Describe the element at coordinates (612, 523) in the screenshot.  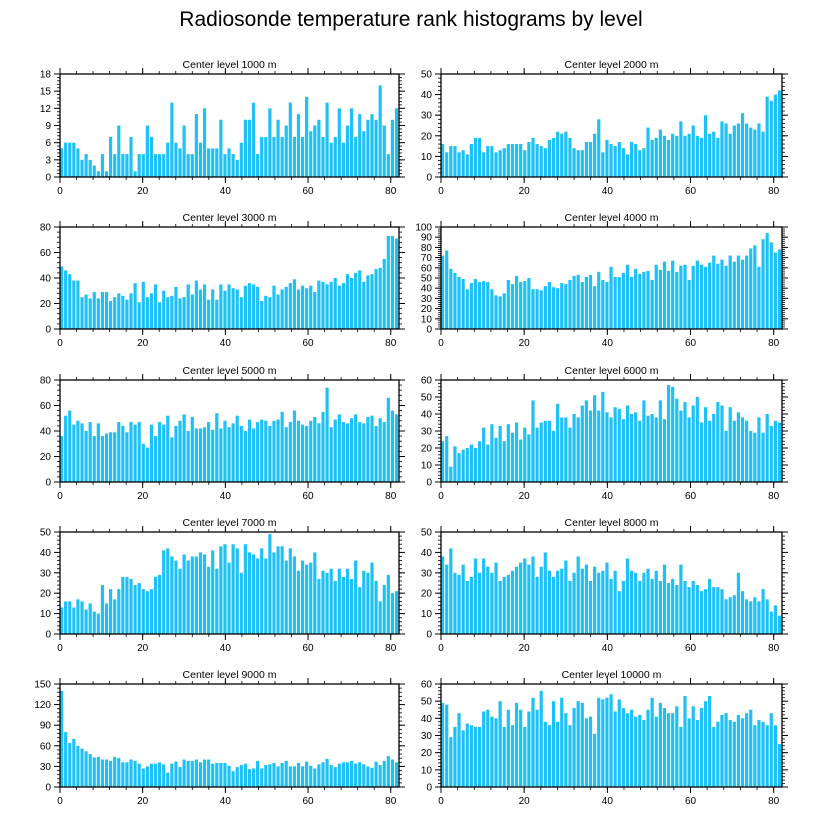
I see `panel-title: Center level 8000 m` at that location.